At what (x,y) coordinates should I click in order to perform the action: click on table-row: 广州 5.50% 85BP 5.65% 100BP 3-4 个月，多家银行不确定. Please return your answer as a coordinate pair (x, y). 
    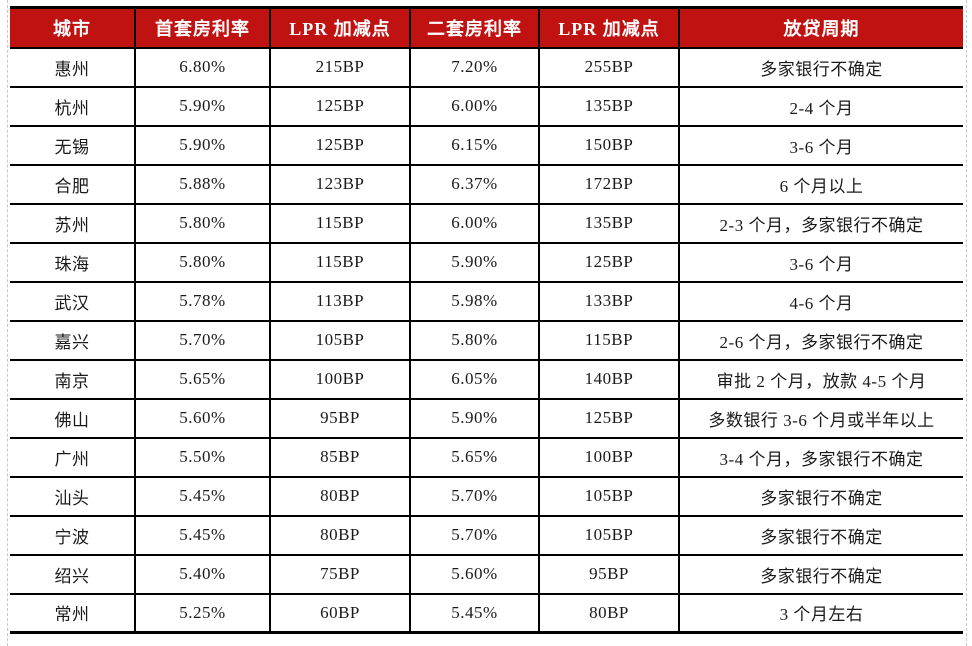
    Looking at the image, I should click on (486, 457).